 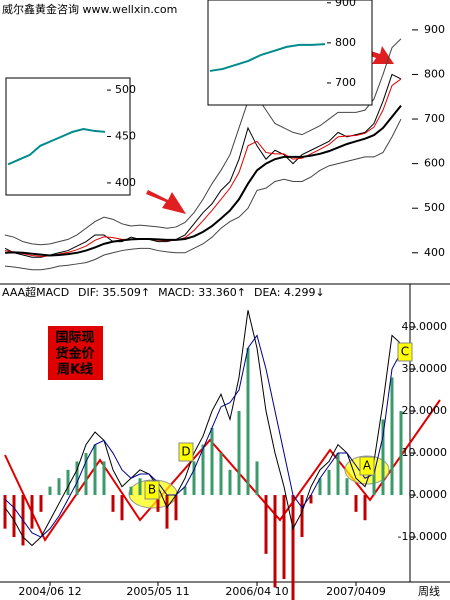 I want to click on y-tick-label: 900, so click(x=434, y=29).